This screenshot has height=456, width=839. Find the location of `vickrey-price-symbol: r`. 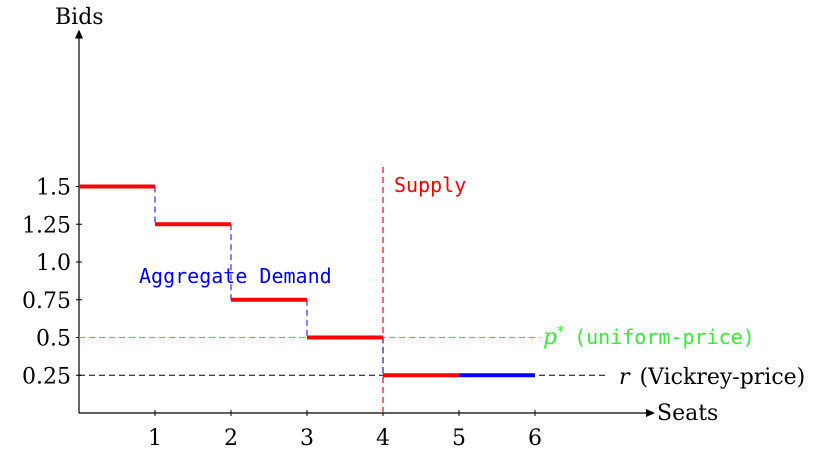

vickrey-price-symbol: r is located at coordinates (625, 377).